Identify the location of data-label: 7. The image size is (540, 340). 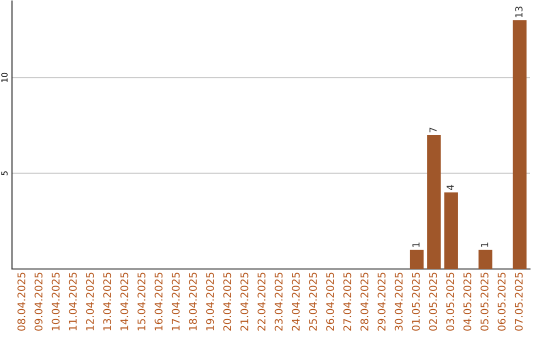
(433, 130).